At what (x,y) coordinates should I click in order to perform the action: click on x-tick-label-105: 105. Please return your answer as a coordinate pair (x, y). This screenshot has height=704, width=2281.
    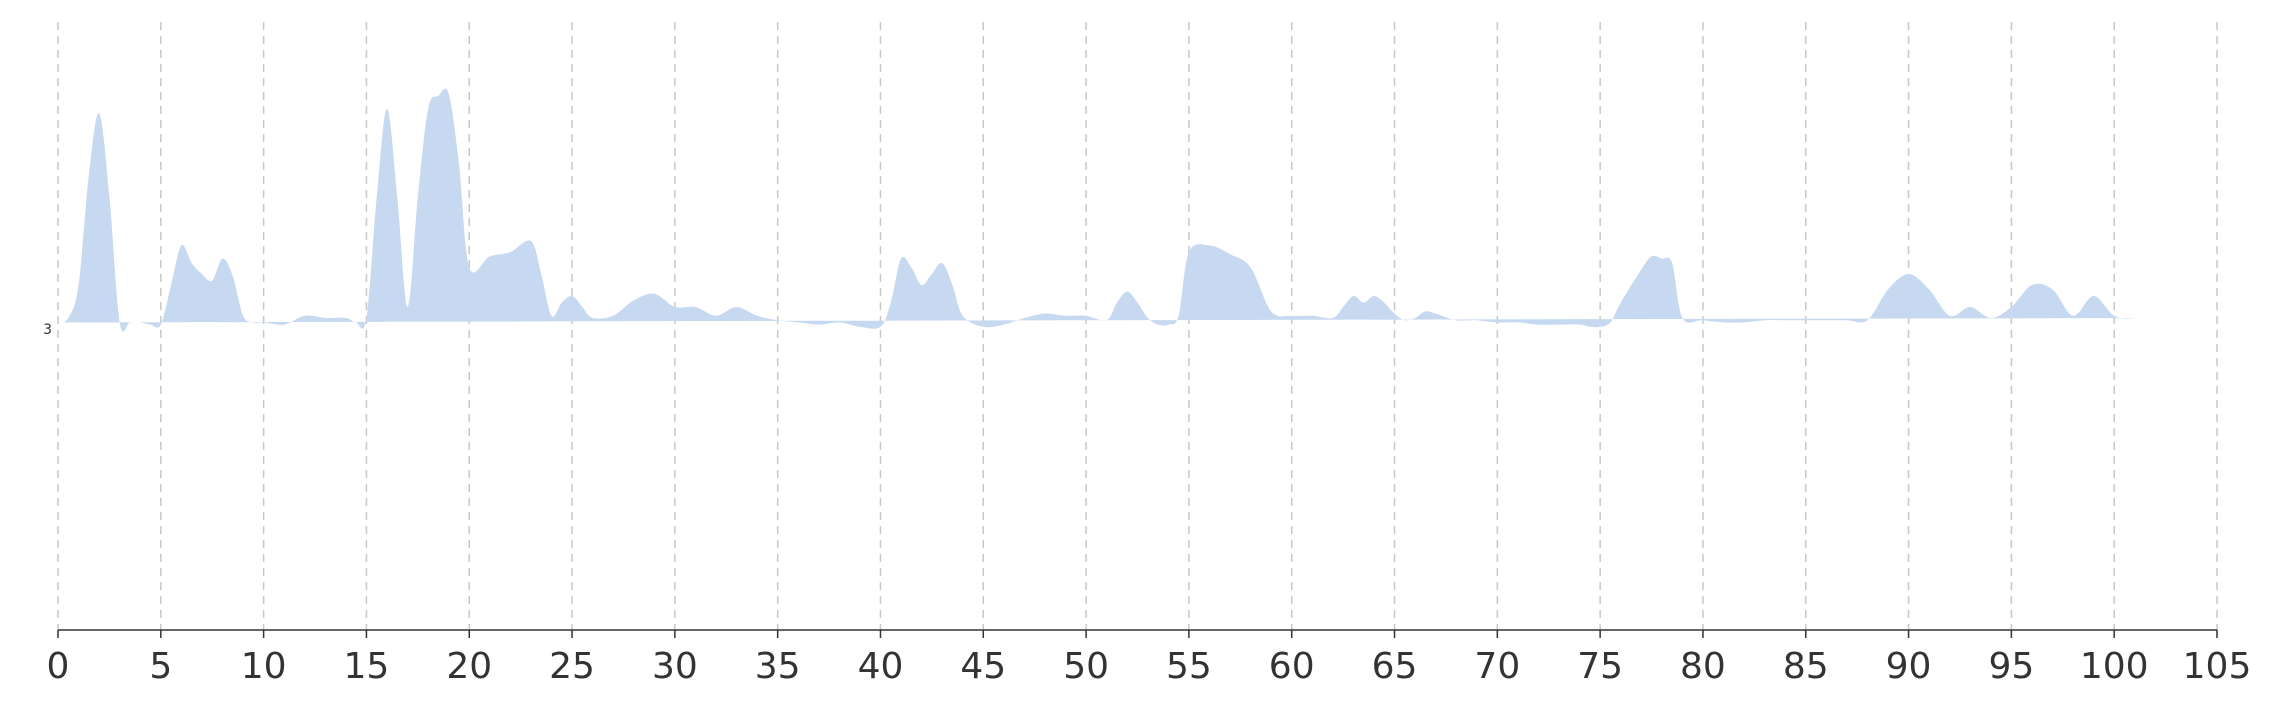
    Looking at the image, I should click on (2217, 666).